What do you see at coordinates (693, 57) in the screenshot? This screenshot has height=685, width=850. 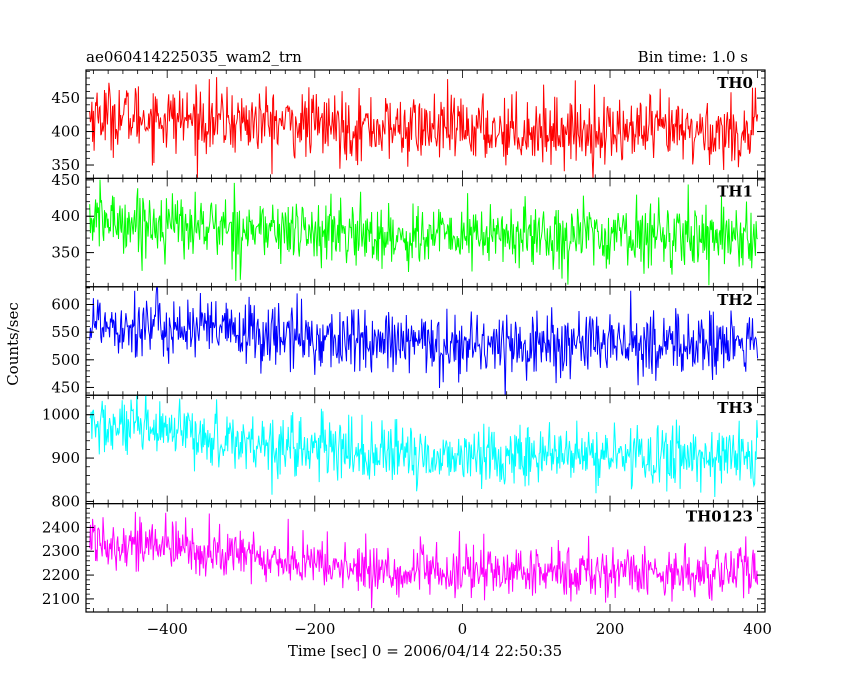 I see `bin-time-label: Bin time: 1.0 s` at bounding box center [693, 57].